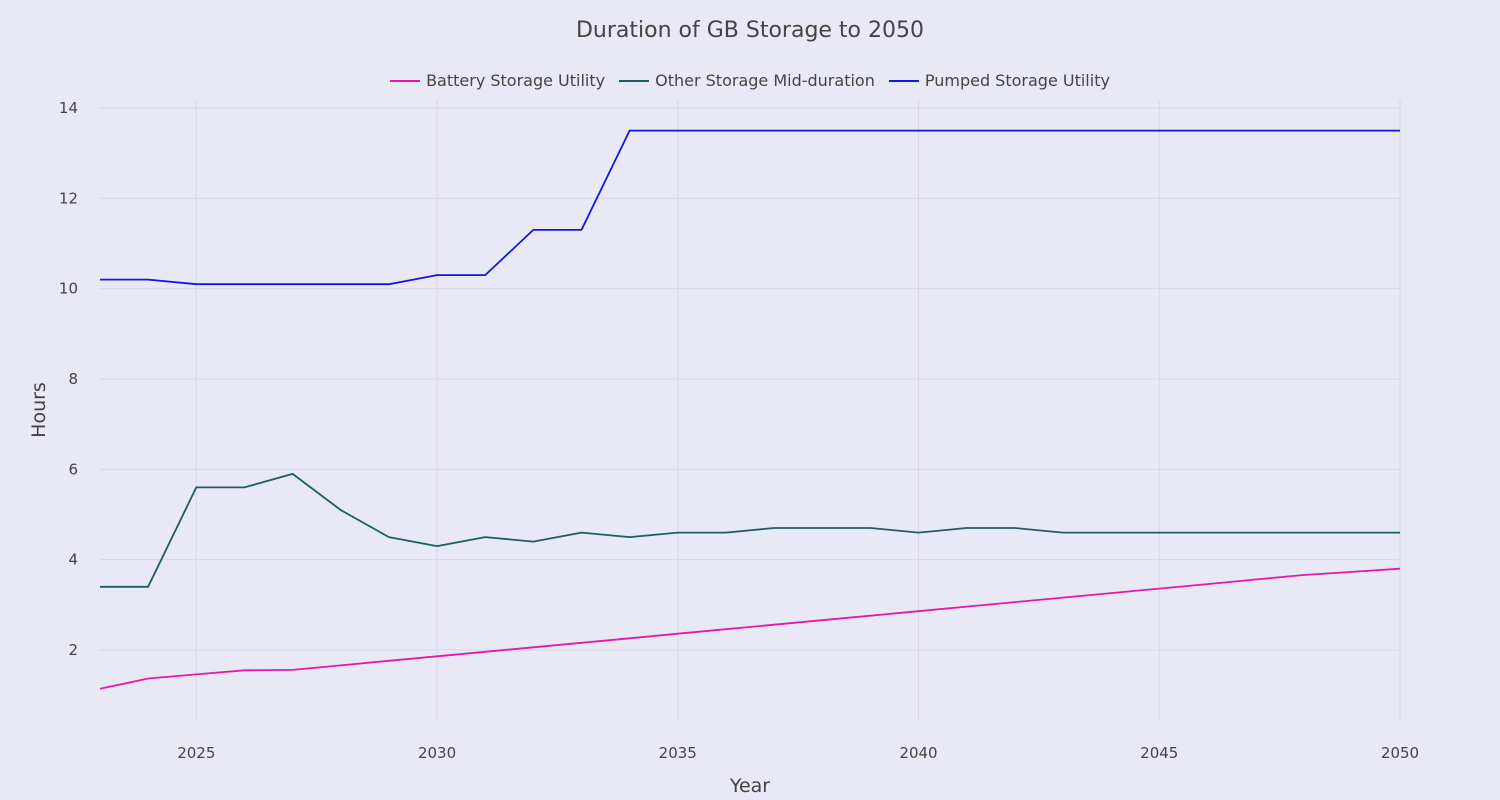  What do you see at coordinates (634, 80) in the screenshot?
I see `legend-swatch-other` at bounding box center [634, 80].